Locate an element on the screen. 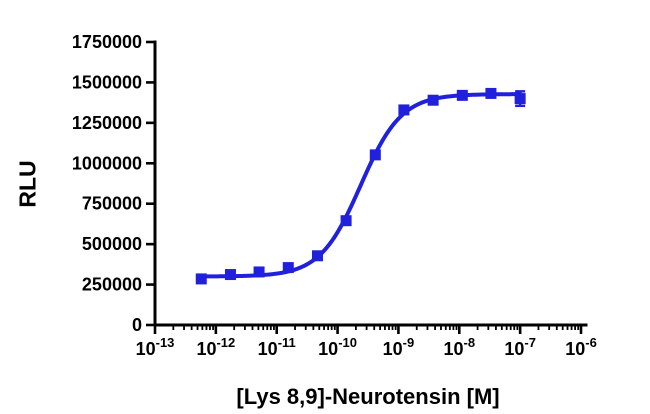  svg-text: 500000 is located at coordinates (112, 244).